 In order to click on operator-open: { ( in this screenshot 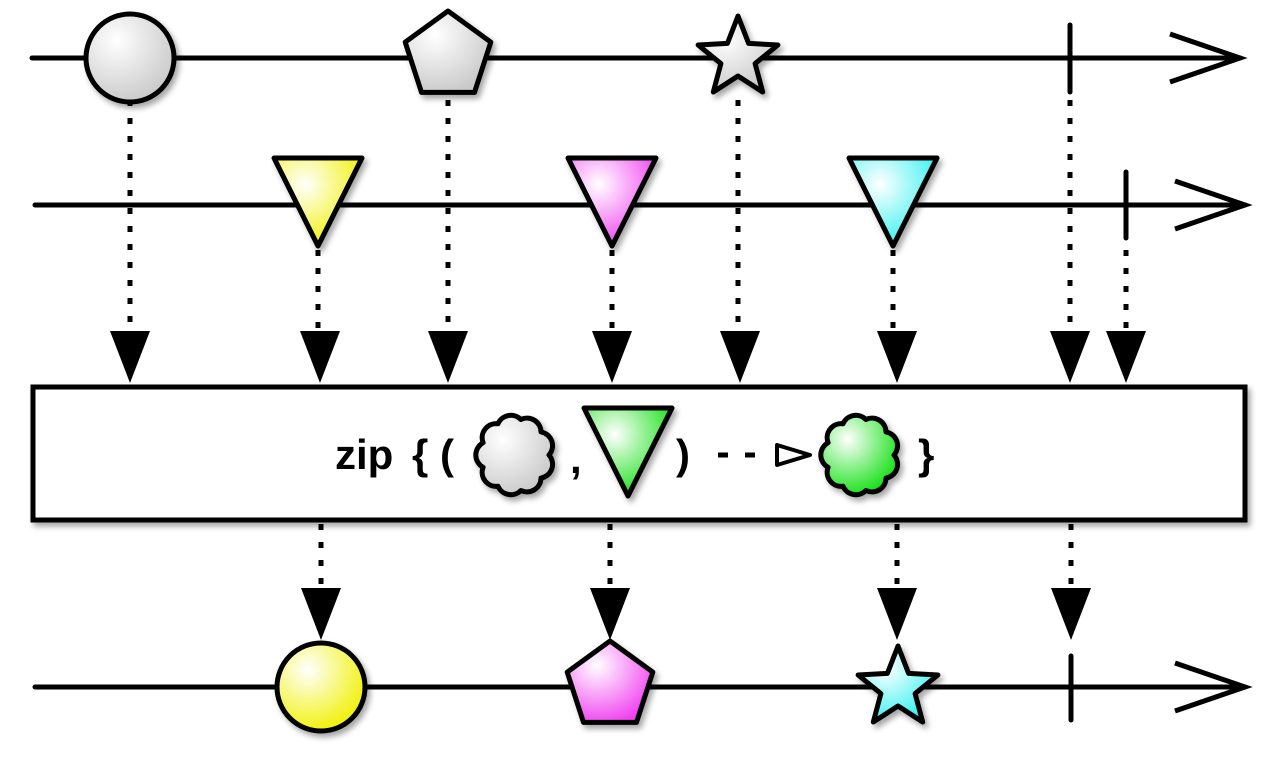, I will do `click(433, 454)`.